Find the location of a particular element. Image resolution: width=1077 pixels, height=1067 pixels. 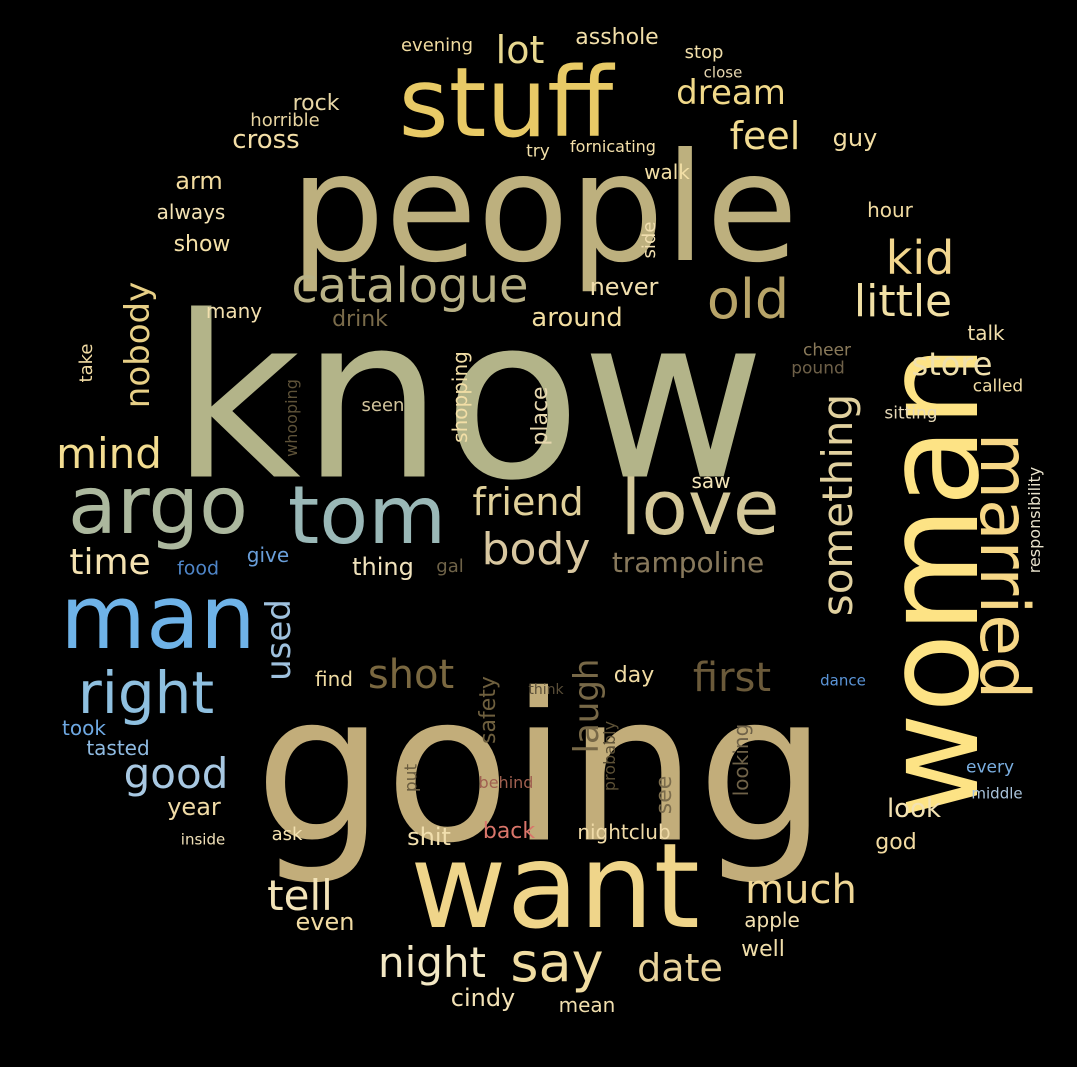

word-find: find is located at coordinates (334, 679).